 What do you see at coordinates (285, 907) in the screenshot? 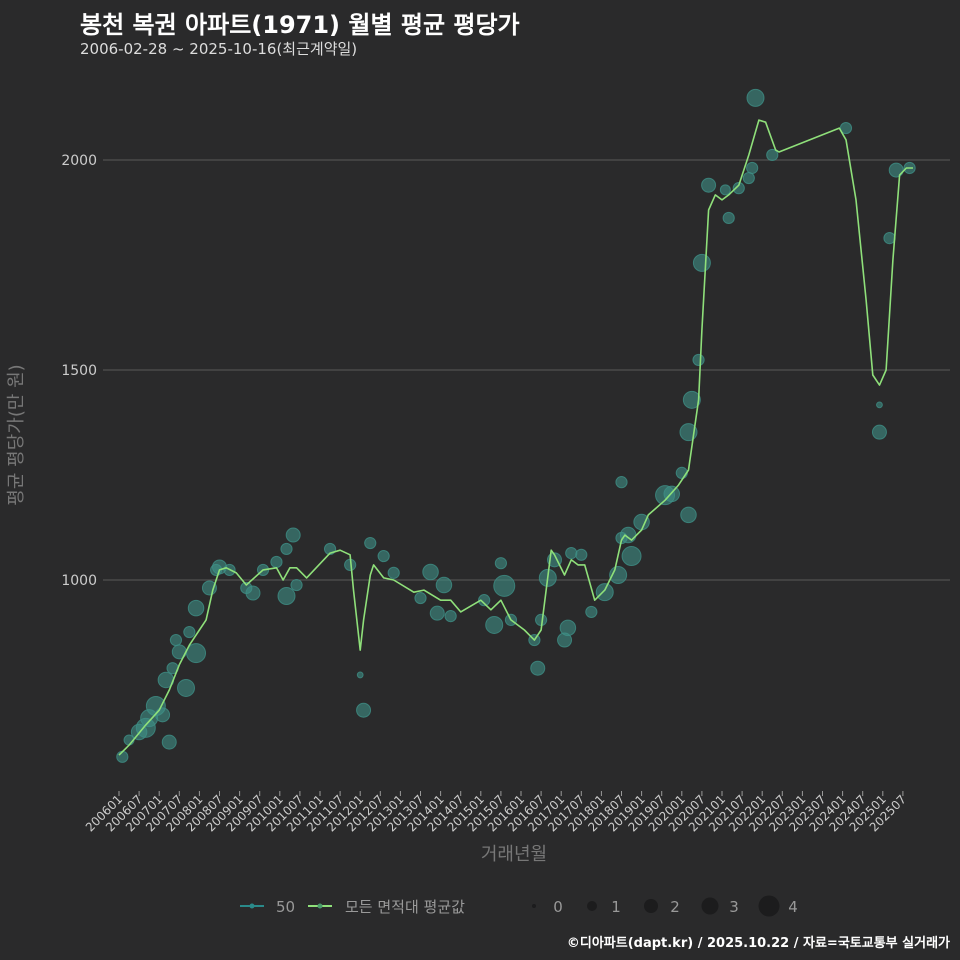
I see `legend-label-50: 50` at bounding box center [285, 907].